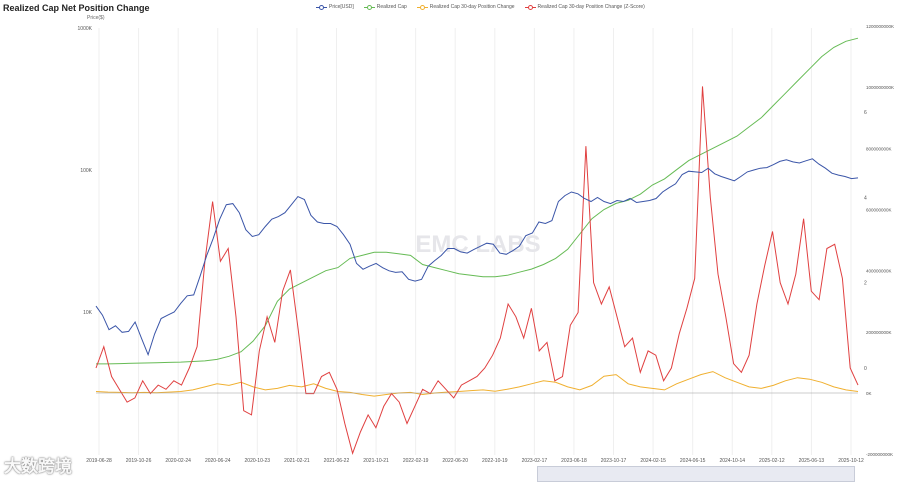 The height and width of the screenshot is (482, 904). What do you see at coordinates (772, 461) in the screenshot?
I see `x-tick-label: 2025-02-12` at bounding box center [772, 461].